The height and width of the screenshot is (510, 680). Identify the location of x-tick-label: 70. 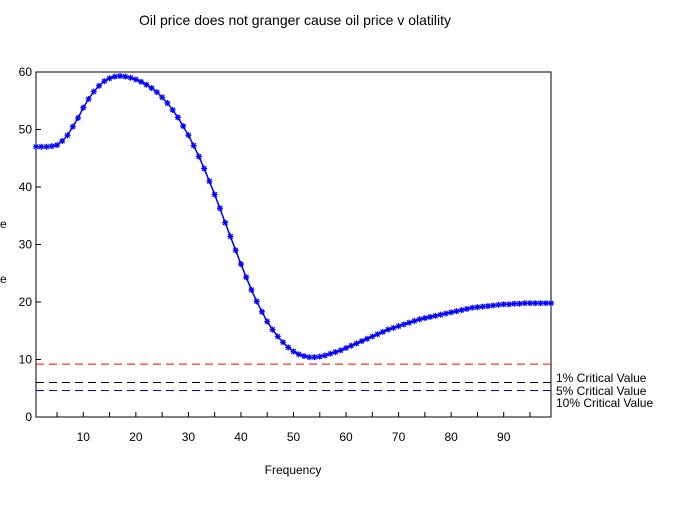
(399, 437).